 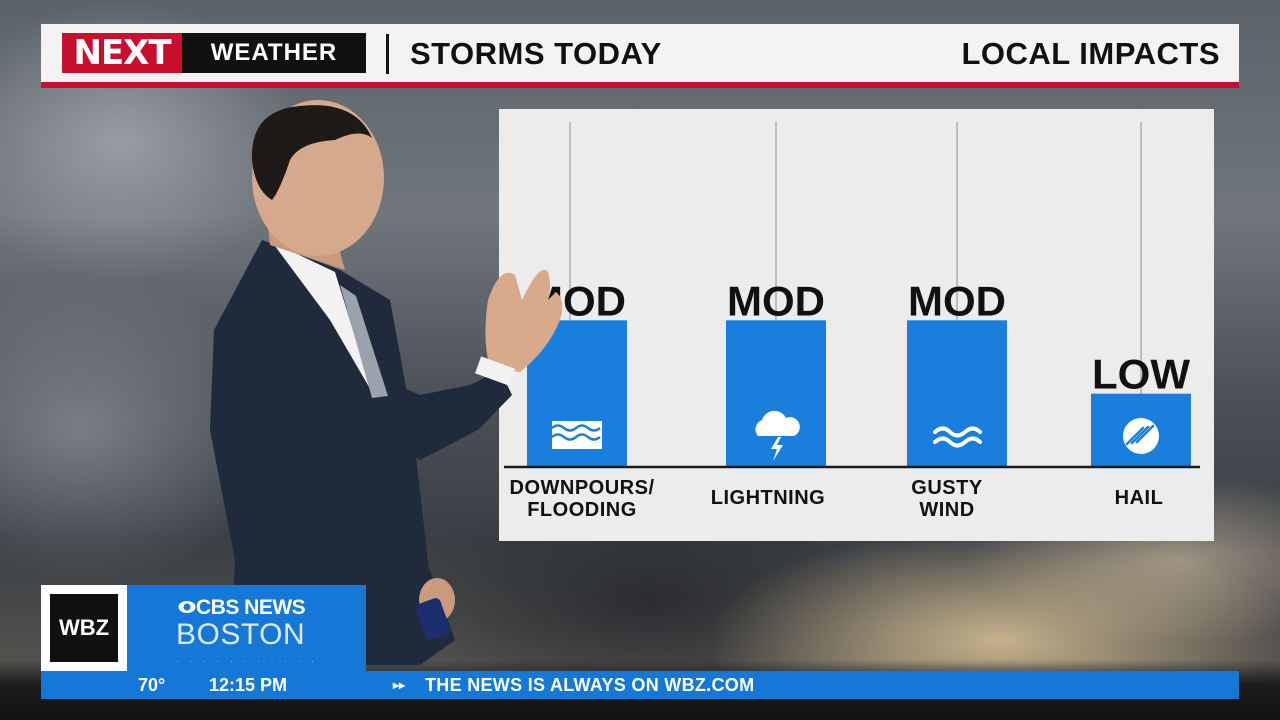 I want to click on time-readout: 12:15 PM, so click(x=248, y=685).